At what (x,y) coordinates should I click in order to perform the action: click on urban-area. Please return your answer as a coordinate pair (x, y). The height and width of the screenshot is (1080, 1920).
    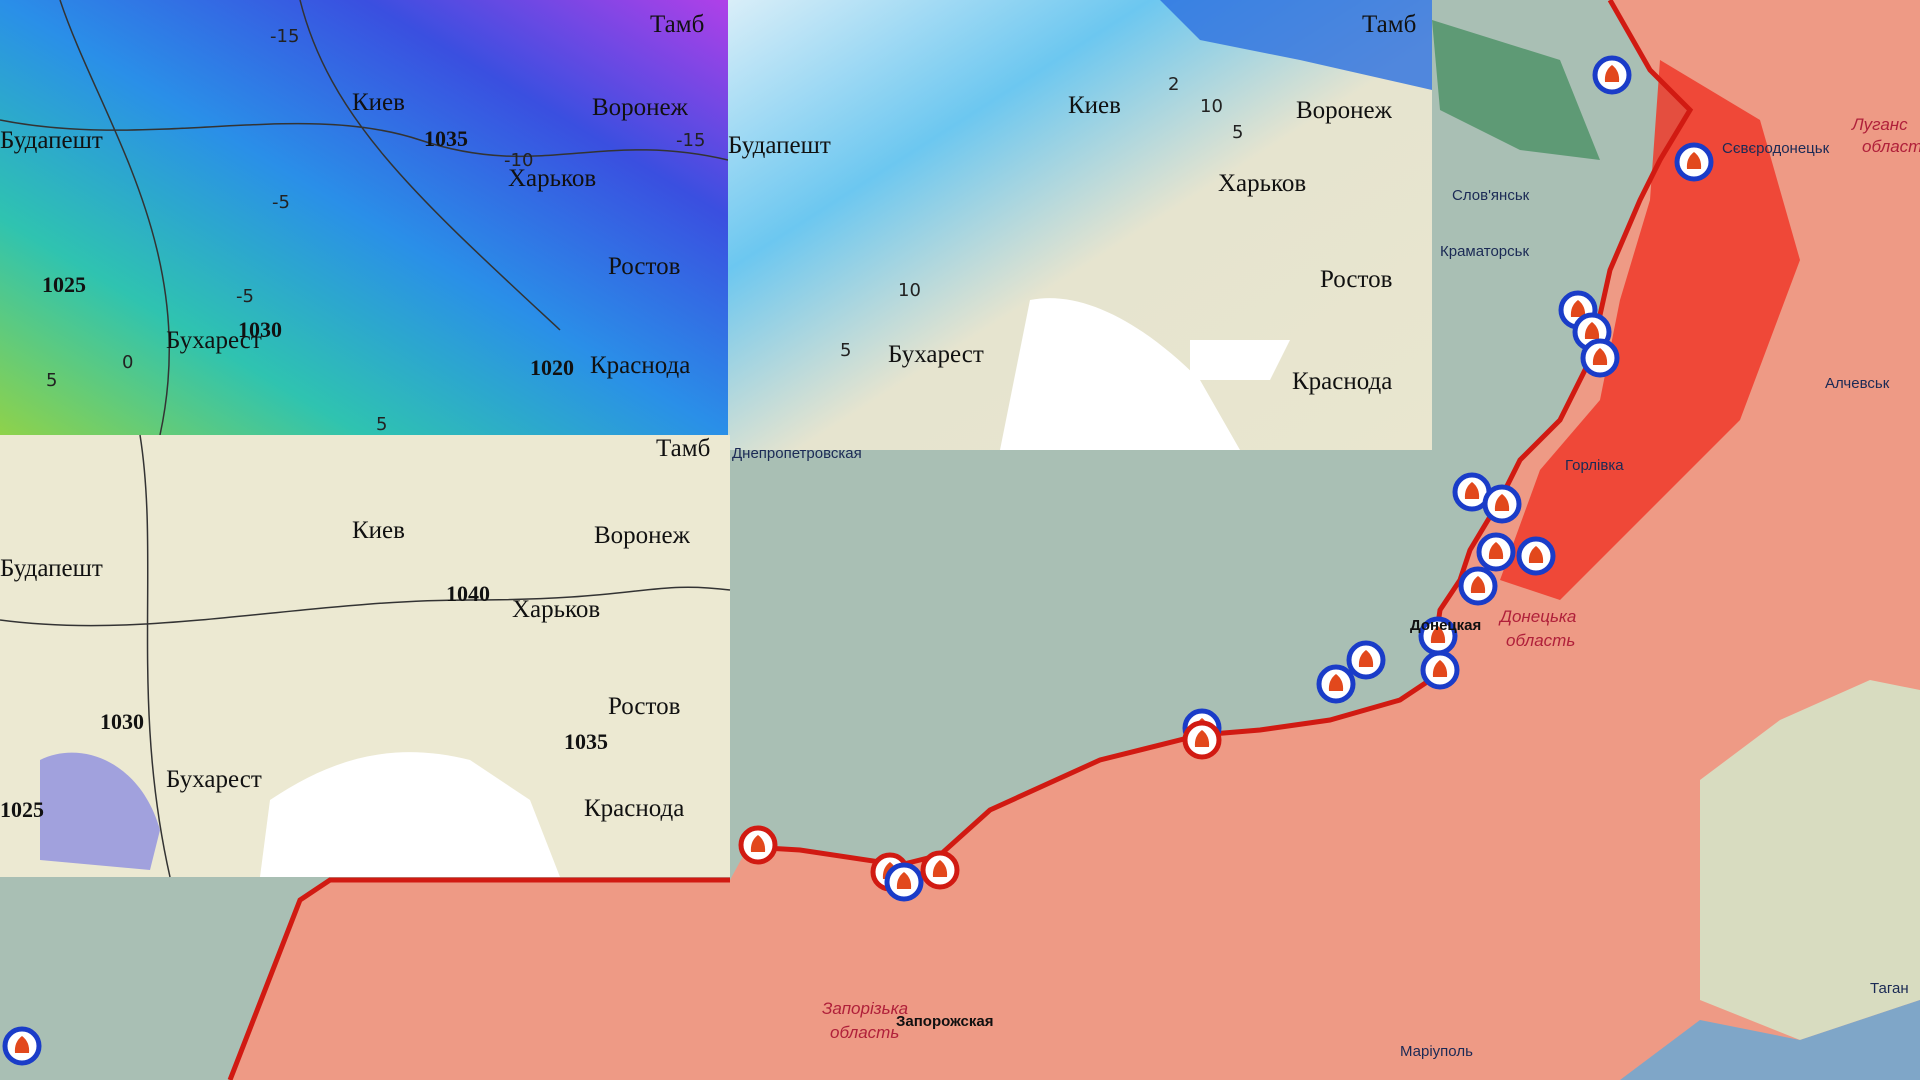
    Looking at the image, I should click on (1650, 330).